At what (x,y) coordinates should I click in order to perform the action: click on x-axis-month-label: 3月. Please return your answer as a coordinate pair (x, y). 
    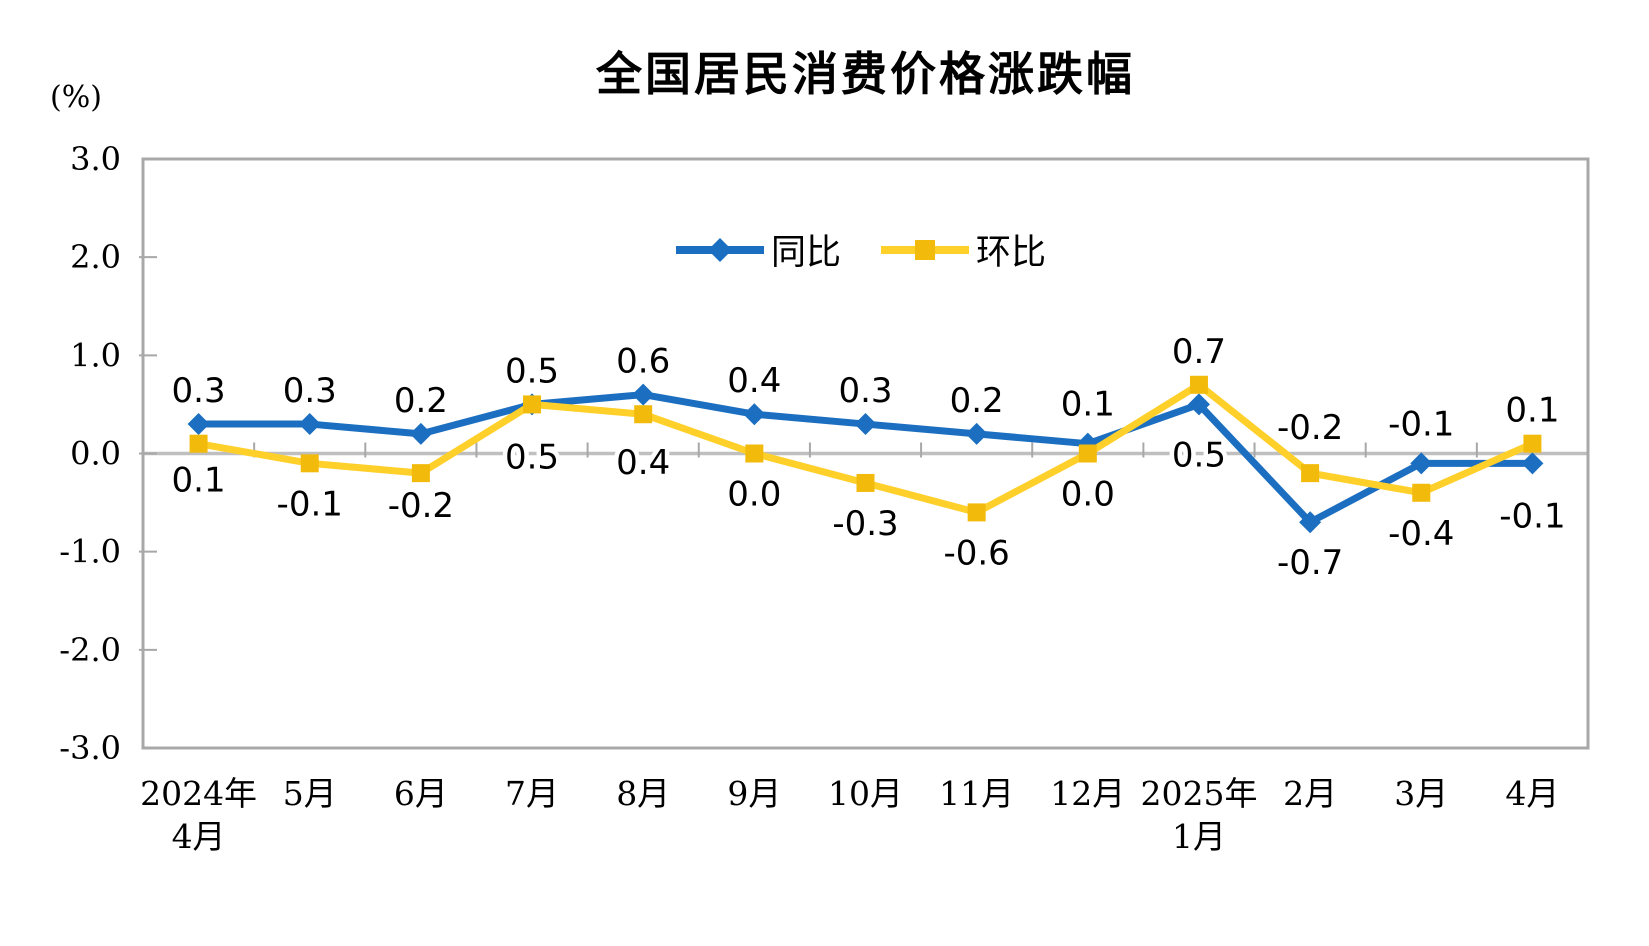
    Looking at the image, I should click on (1421, 793).